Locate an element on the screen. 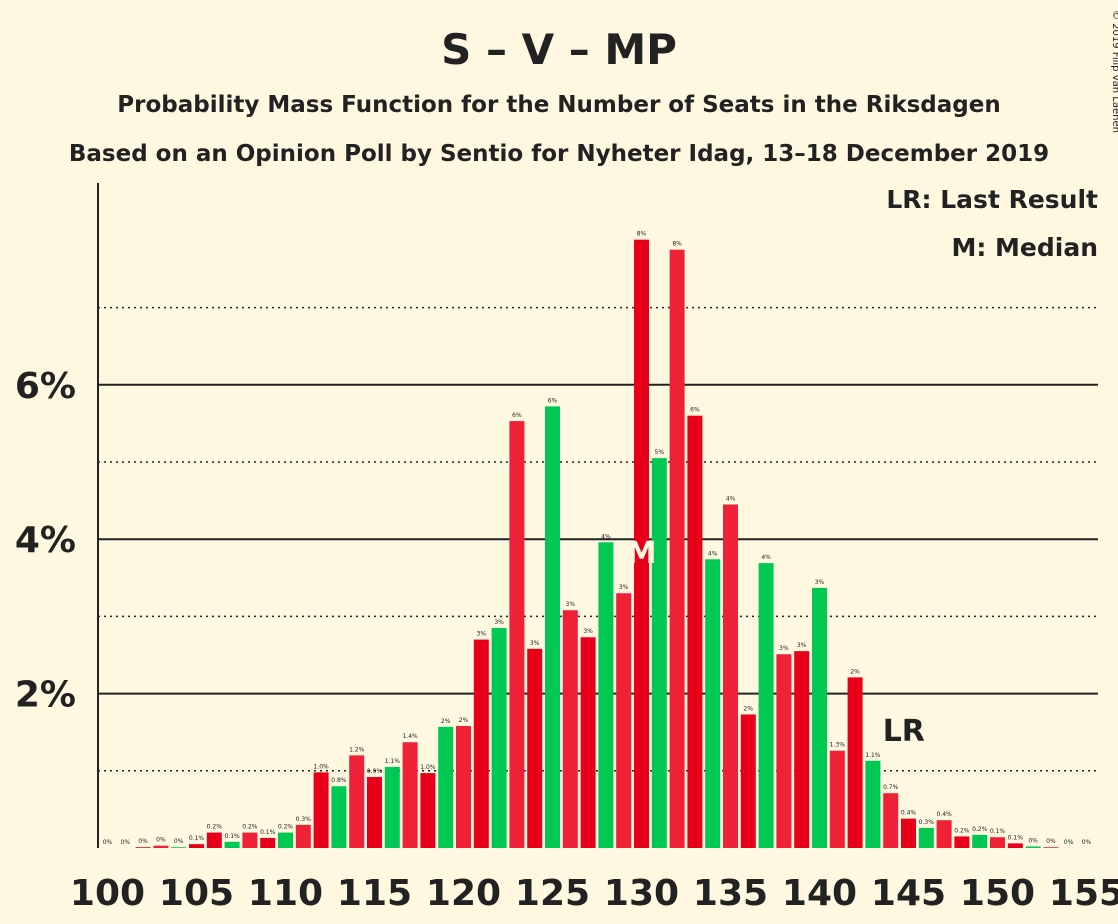  bar-label-seat-105: 0.1% is located at coordinates (197, 838).